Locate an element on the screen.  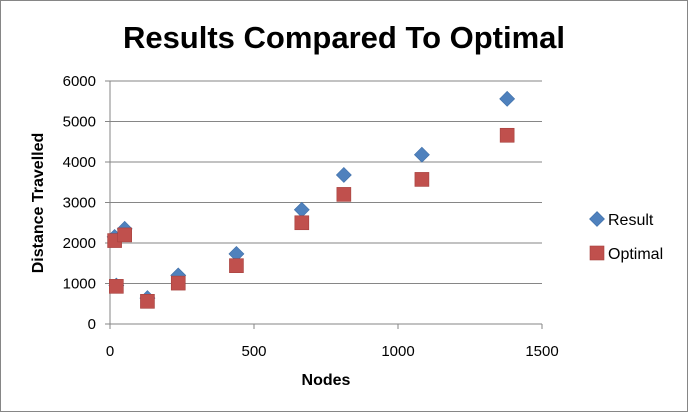
y-tick-label: 1000 is located at coordinates (79, 284).